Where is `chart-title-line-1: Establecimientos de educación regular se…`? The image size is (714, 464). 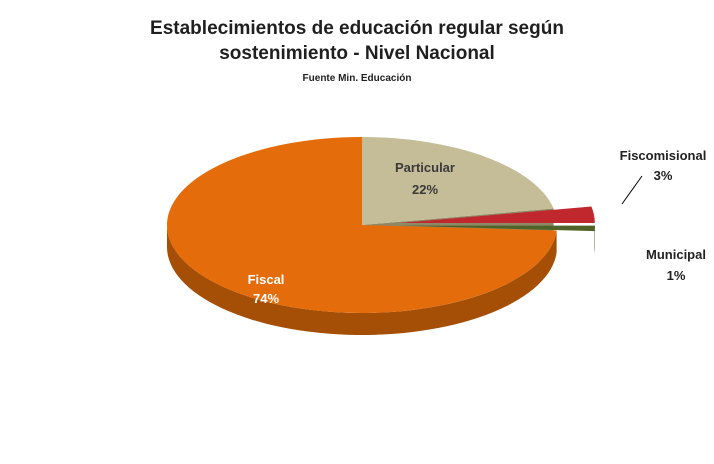 chart-title-line-1: Establecimientos de educación regular se… is located at coordinates (357, 28).